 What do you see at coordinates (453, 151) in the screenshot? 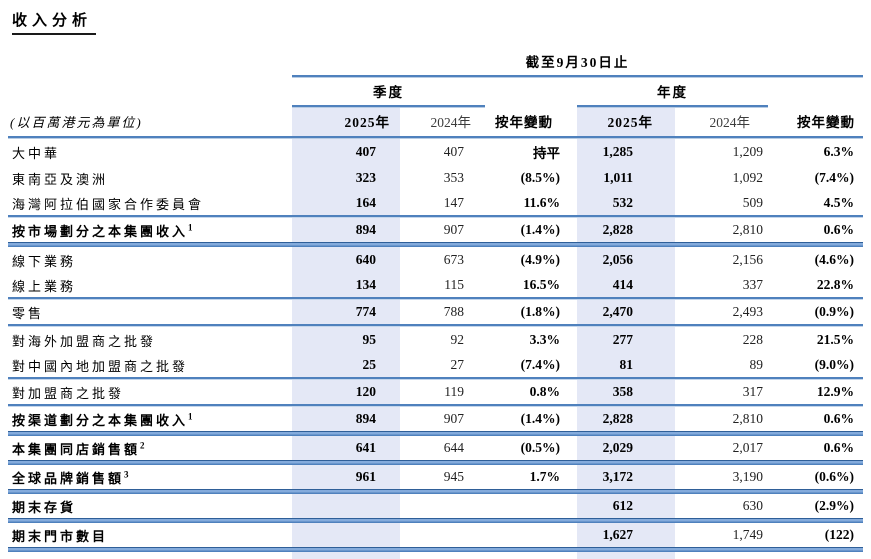
I see `cell-q24: 407` at bounding box center [453, 151].